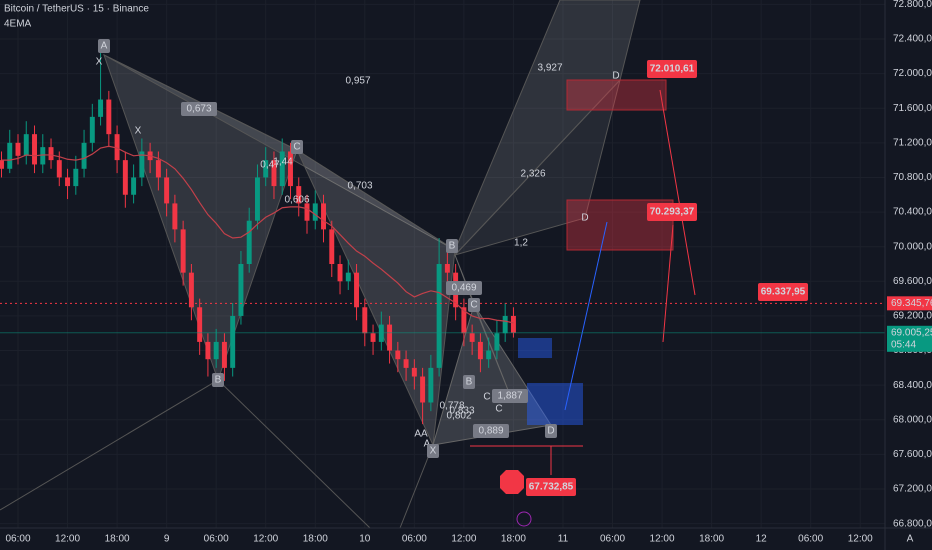 Image resolution: width=932 pixels, height=550 pixels. I want to click on pattern-label: 1,887, so click(509, 396).